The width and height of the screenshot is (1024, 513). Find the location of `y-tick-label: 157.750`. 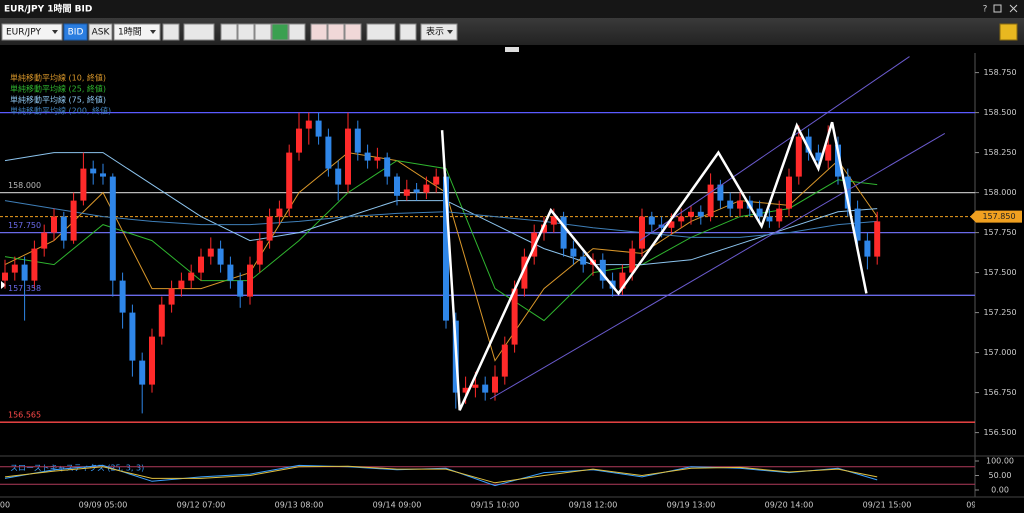

y-tick-label: 157.750 is located at coordinates (999, 232).